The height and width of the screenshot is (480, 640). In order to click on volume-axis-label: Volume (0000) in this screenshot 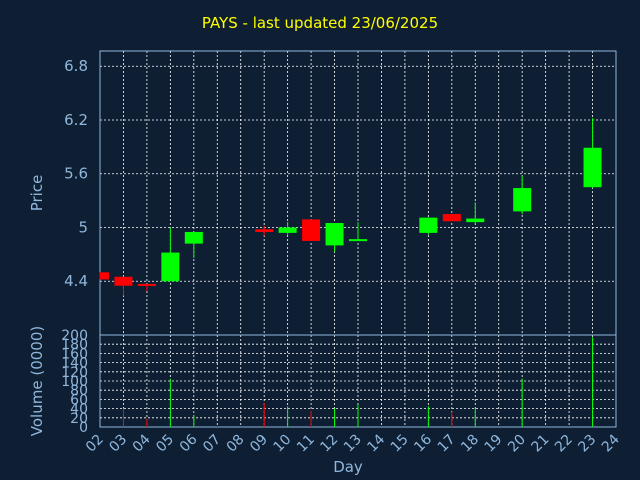, I will do `click(37, 381)`.